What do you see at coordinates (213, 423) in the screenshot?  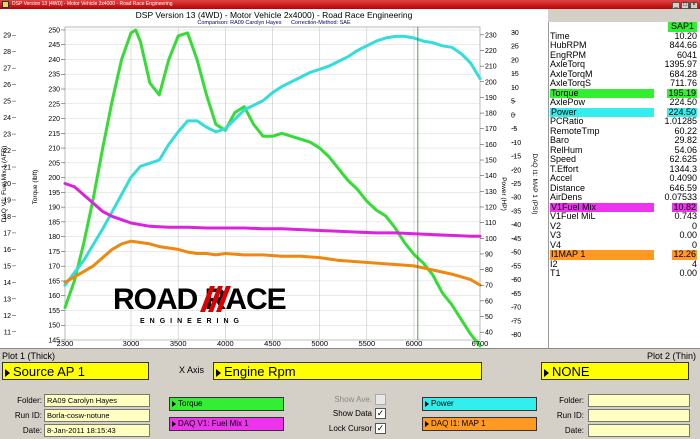 I see `channel-fuel-mix-label: DAQ V1: Fuel Mix 1` at bounding box center [213, 423].